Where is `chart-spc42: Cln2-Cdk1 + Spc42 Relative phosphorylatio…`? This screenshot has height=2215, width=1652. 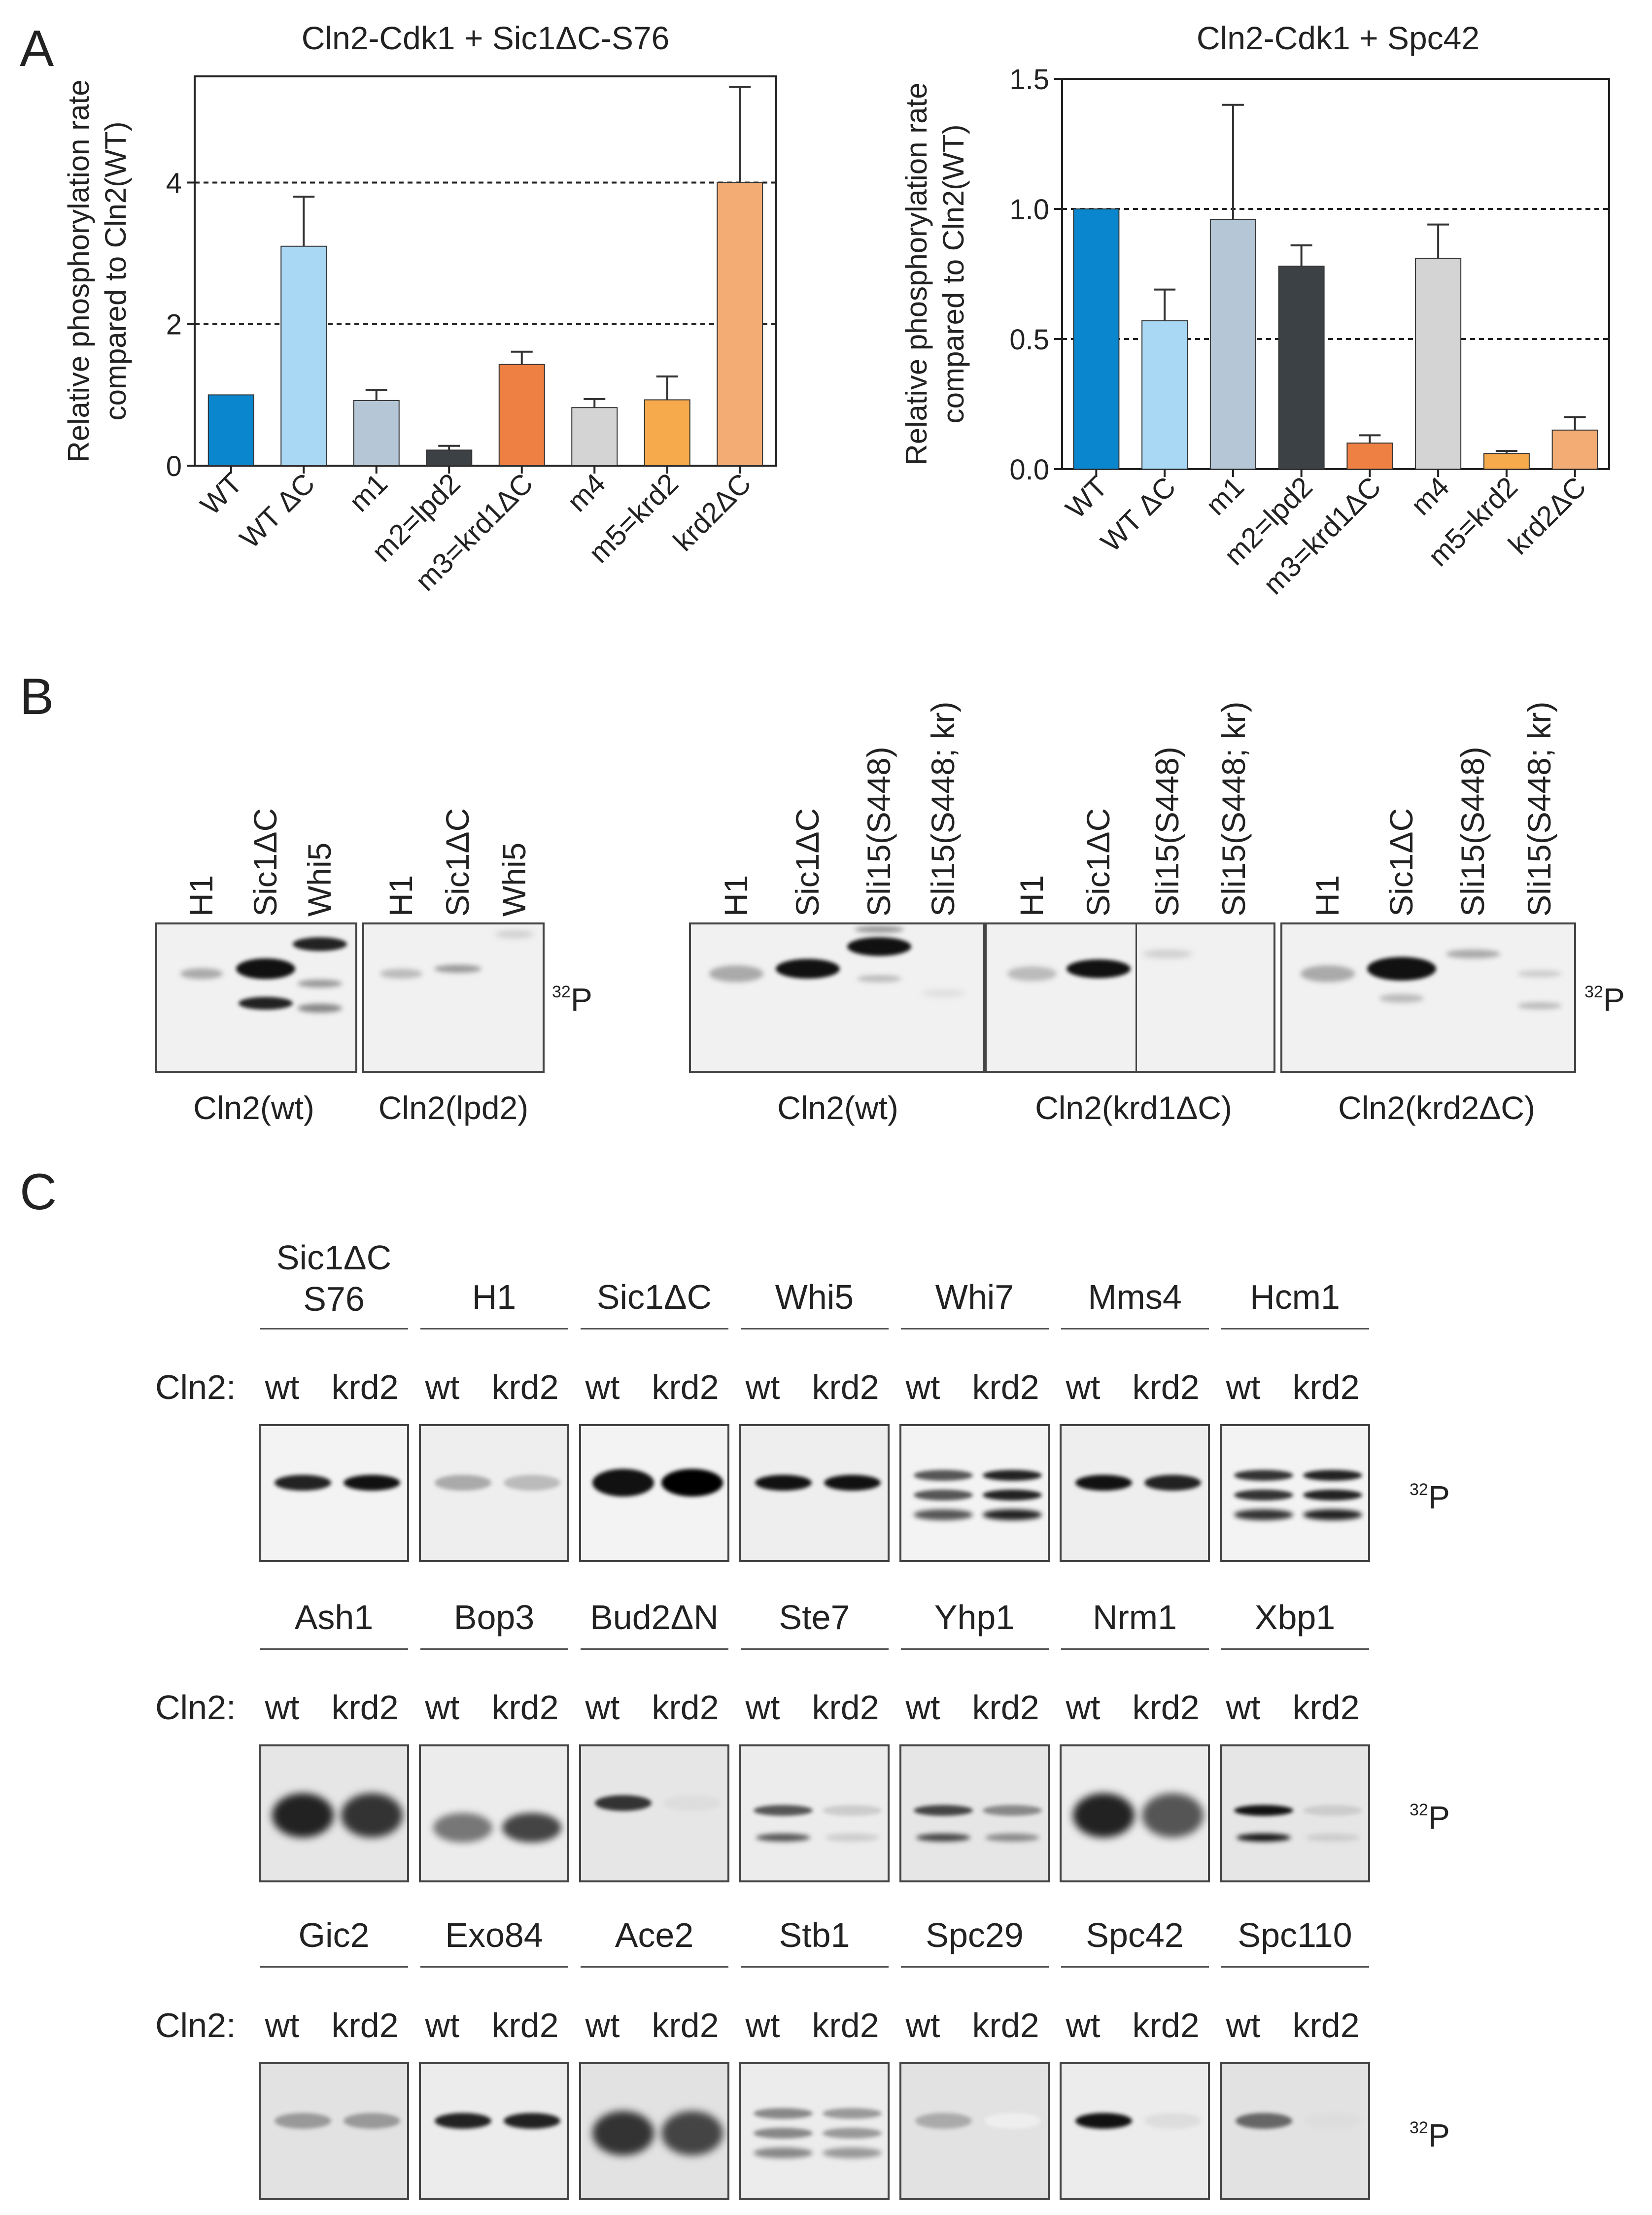 chart-spc42: Cln2-Cdk1 + Spc42 Relative phosphorylatio… is located at coordinates (1255, 310).